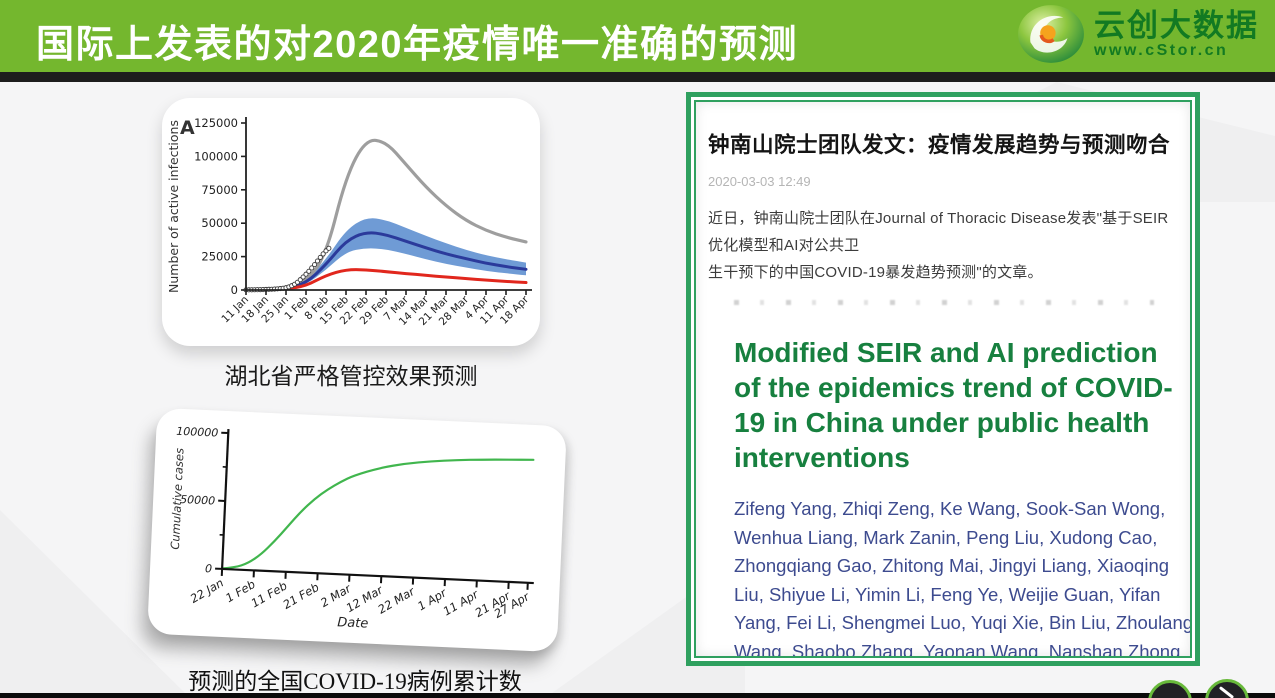  Describe the element at coordinates (219, 190) in the screenshot. I see `svg-text: 75000` at that location.